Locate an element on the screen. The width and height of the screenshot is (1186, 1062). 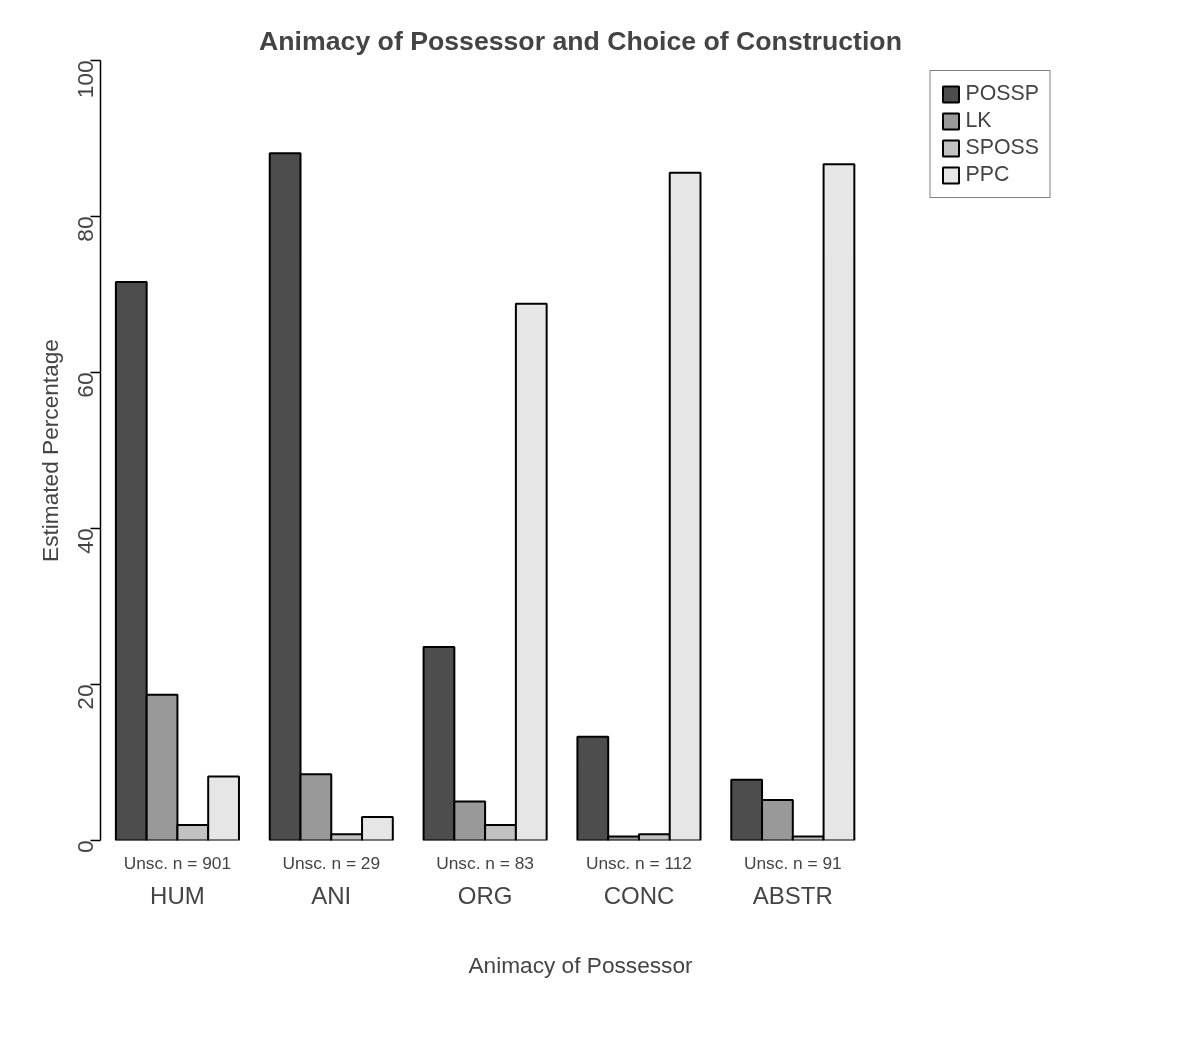
text: Unsc. n = 91 is located at coordinates (792, 862).